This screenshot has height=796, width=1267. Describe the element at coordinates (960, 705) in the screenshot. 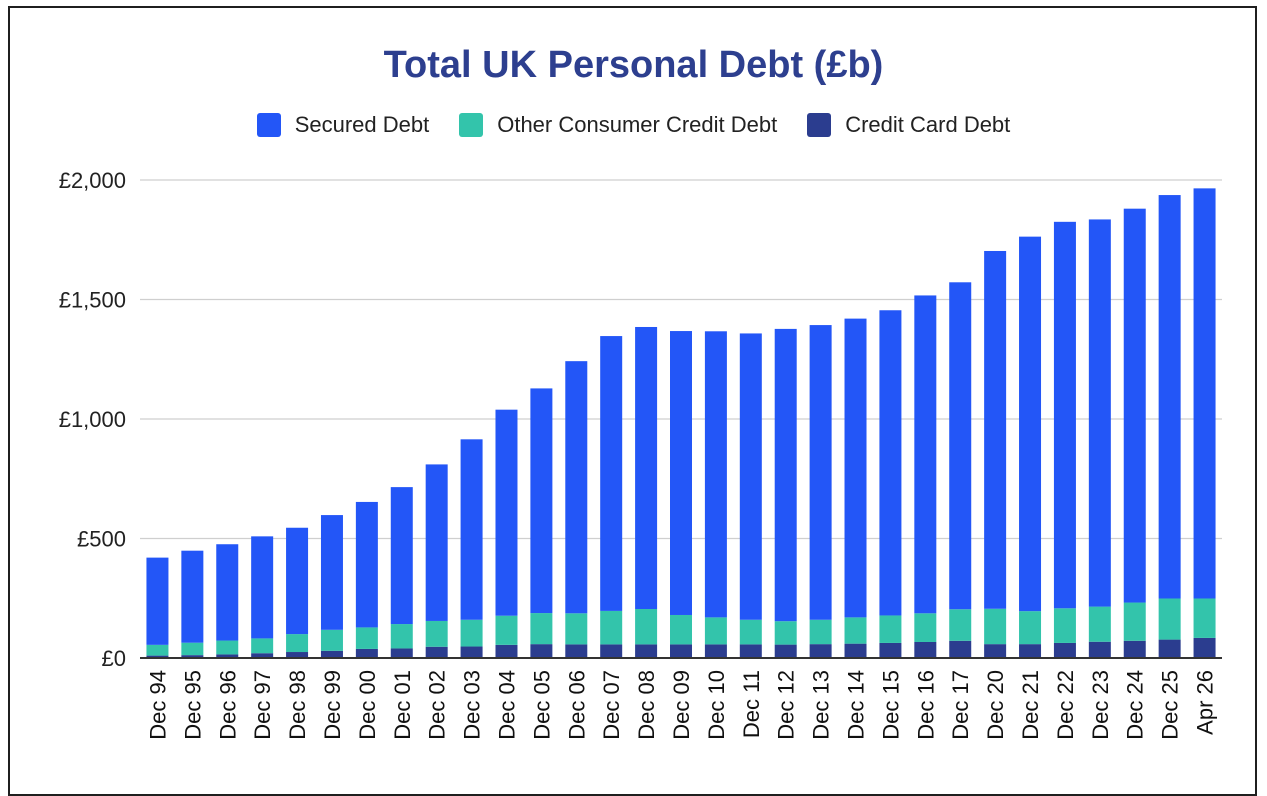

I see `x-tick-label: Dec 17` at that location.